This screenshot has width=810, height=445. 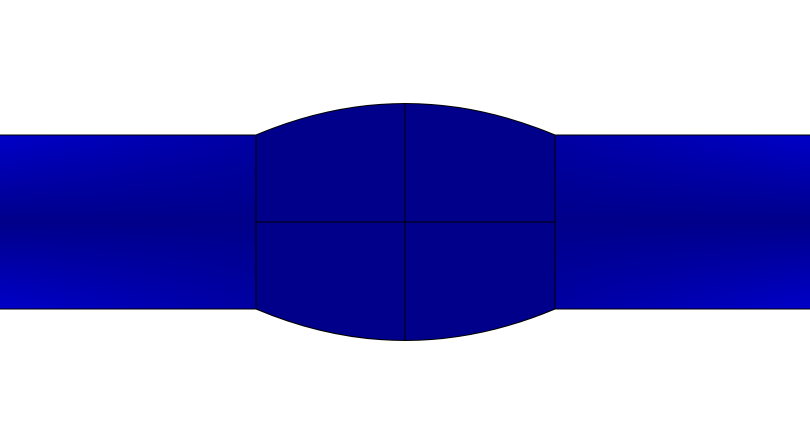 I want to click on left-bar, so click(x=128, y=222).